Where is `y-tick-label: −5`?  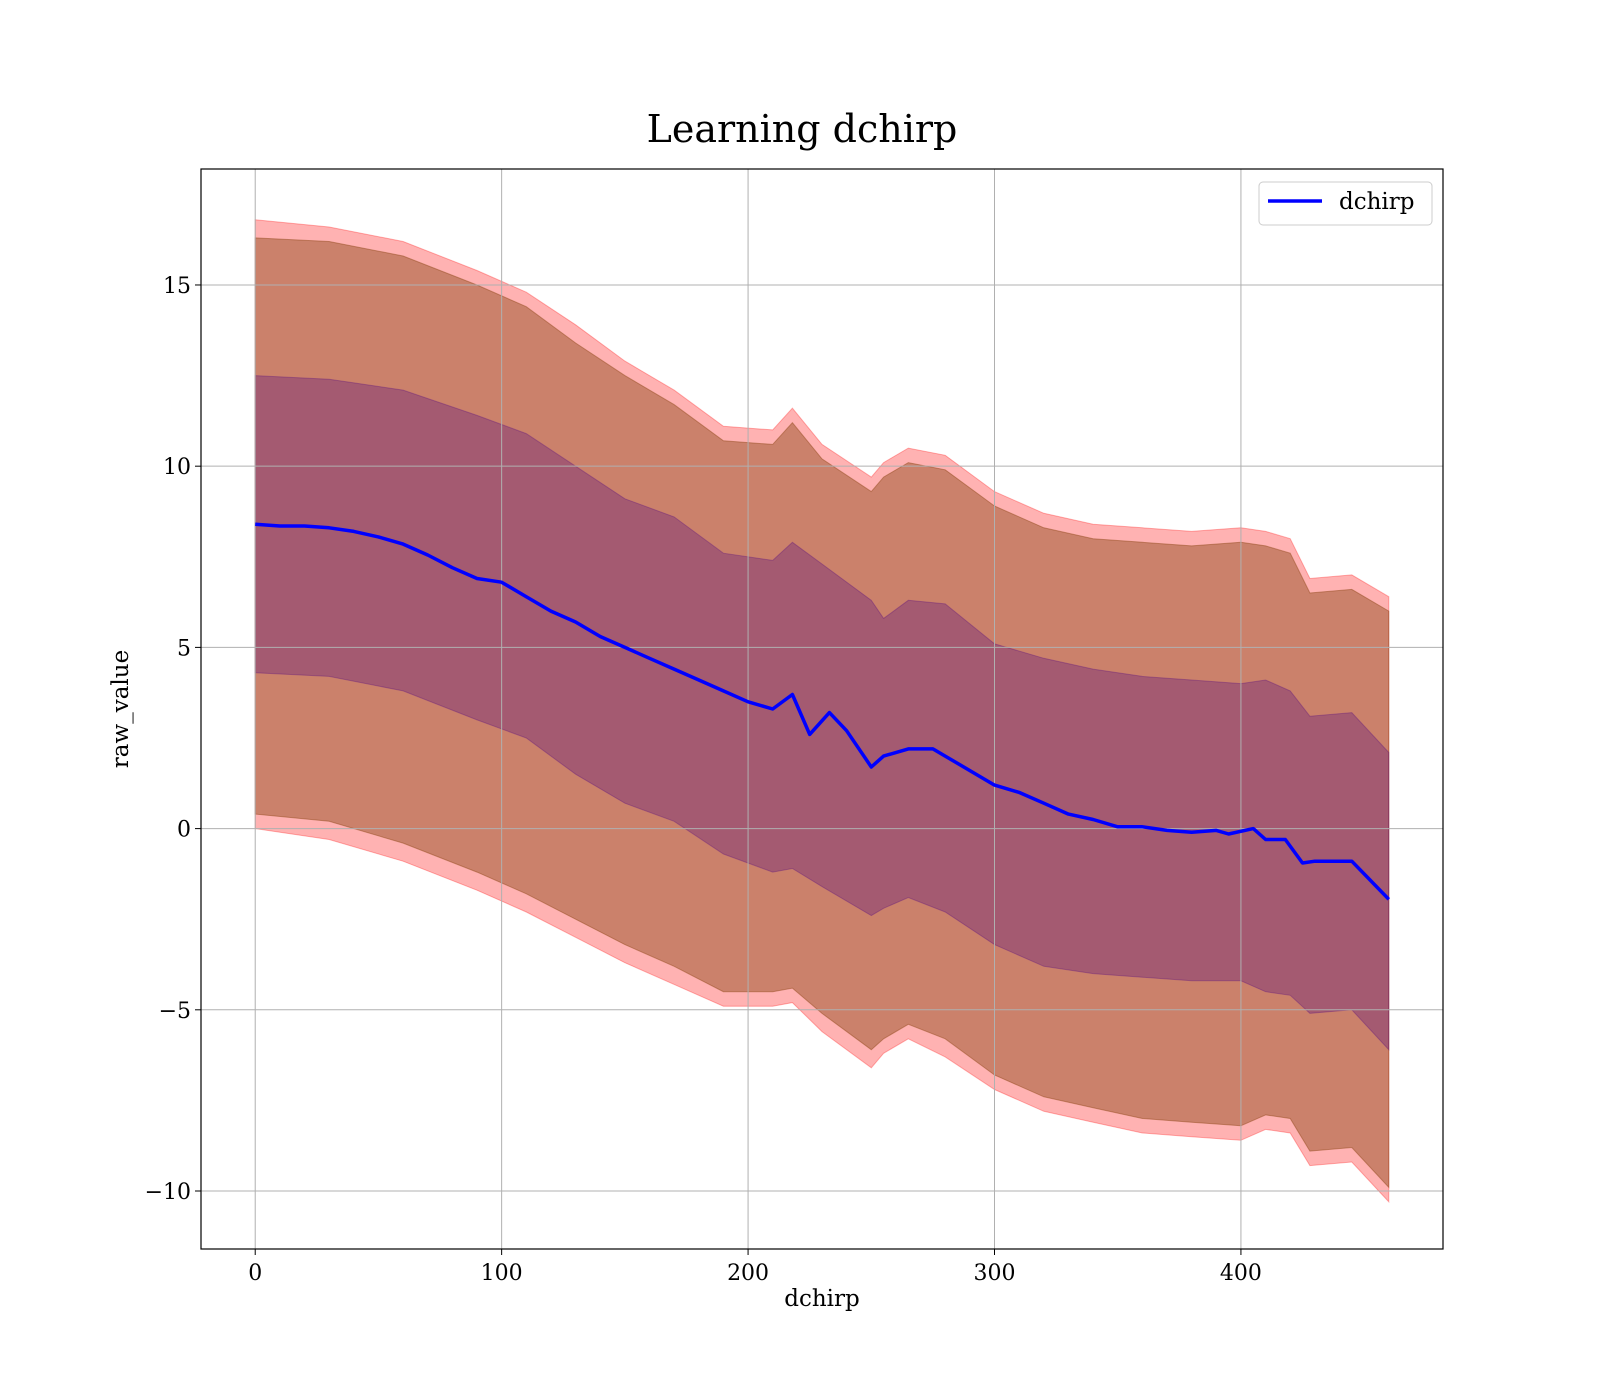 y-tick-label: −5 is located at coordinates (175, 1011).